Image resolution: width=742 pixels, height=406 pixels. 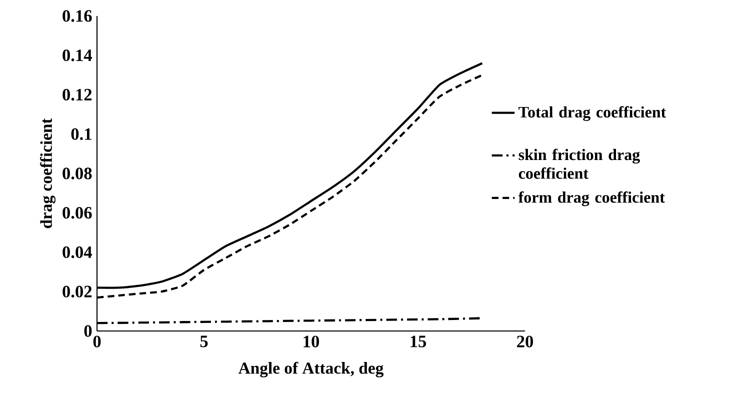 What do you see at coordinates (77, 212) in the screenshot?
I see `y-tick-label: 0.06` at bounding box center [77, 212].